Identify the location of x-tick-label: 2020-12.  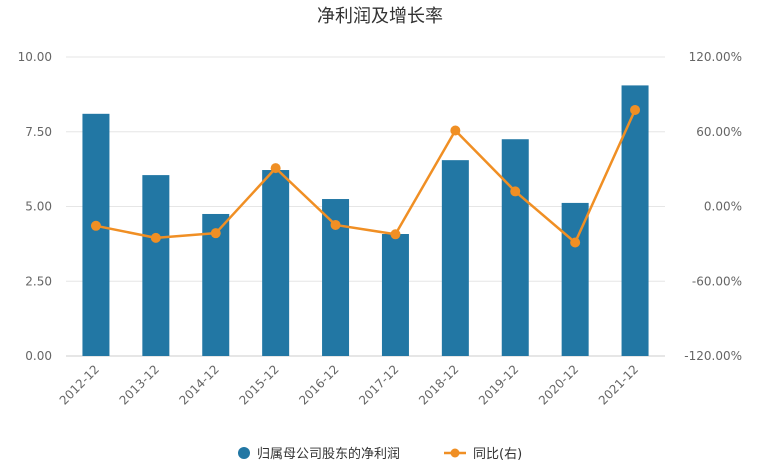
(558, 384).